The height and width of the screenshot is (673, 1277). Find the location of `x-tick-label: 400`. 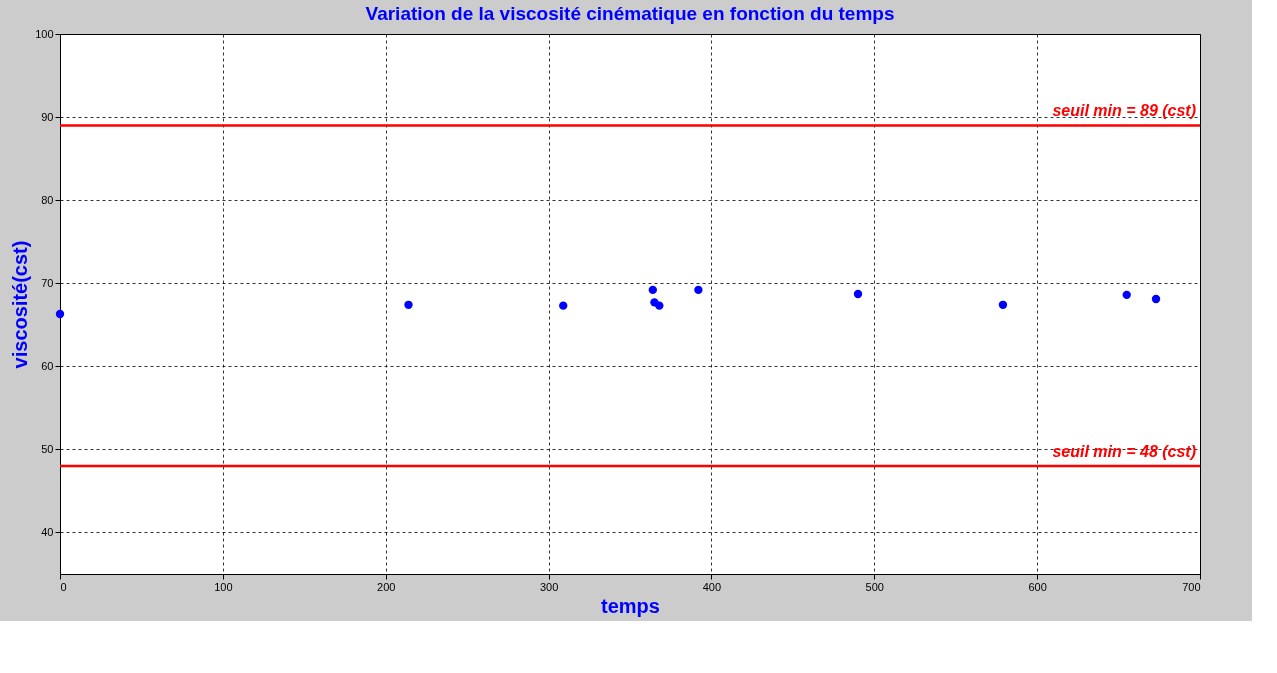

x-tick-label: 400 is located at coordinates (712, 586).